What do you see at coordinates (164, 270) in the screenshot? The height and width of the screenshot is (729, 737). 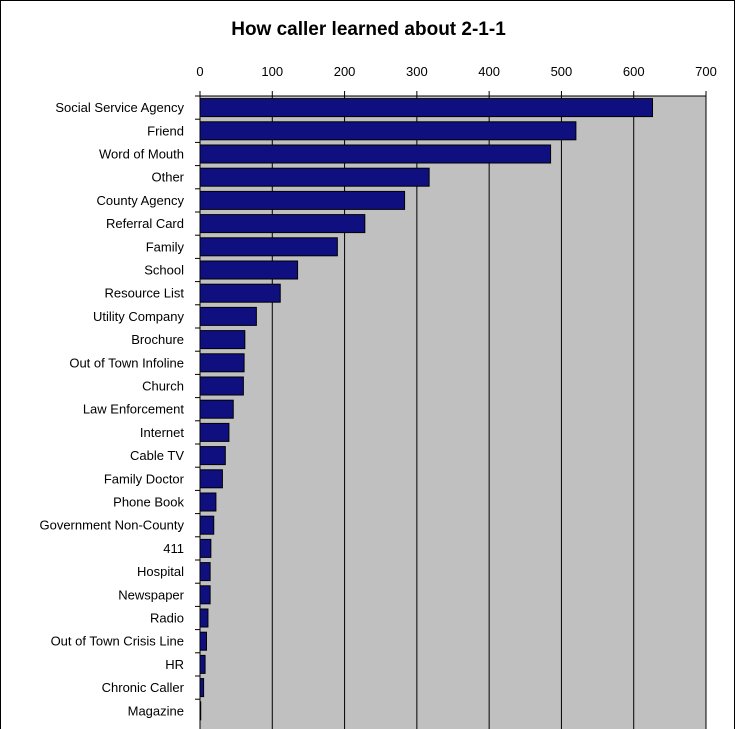 I see `category-label: School` at bounding box center [164, 270].